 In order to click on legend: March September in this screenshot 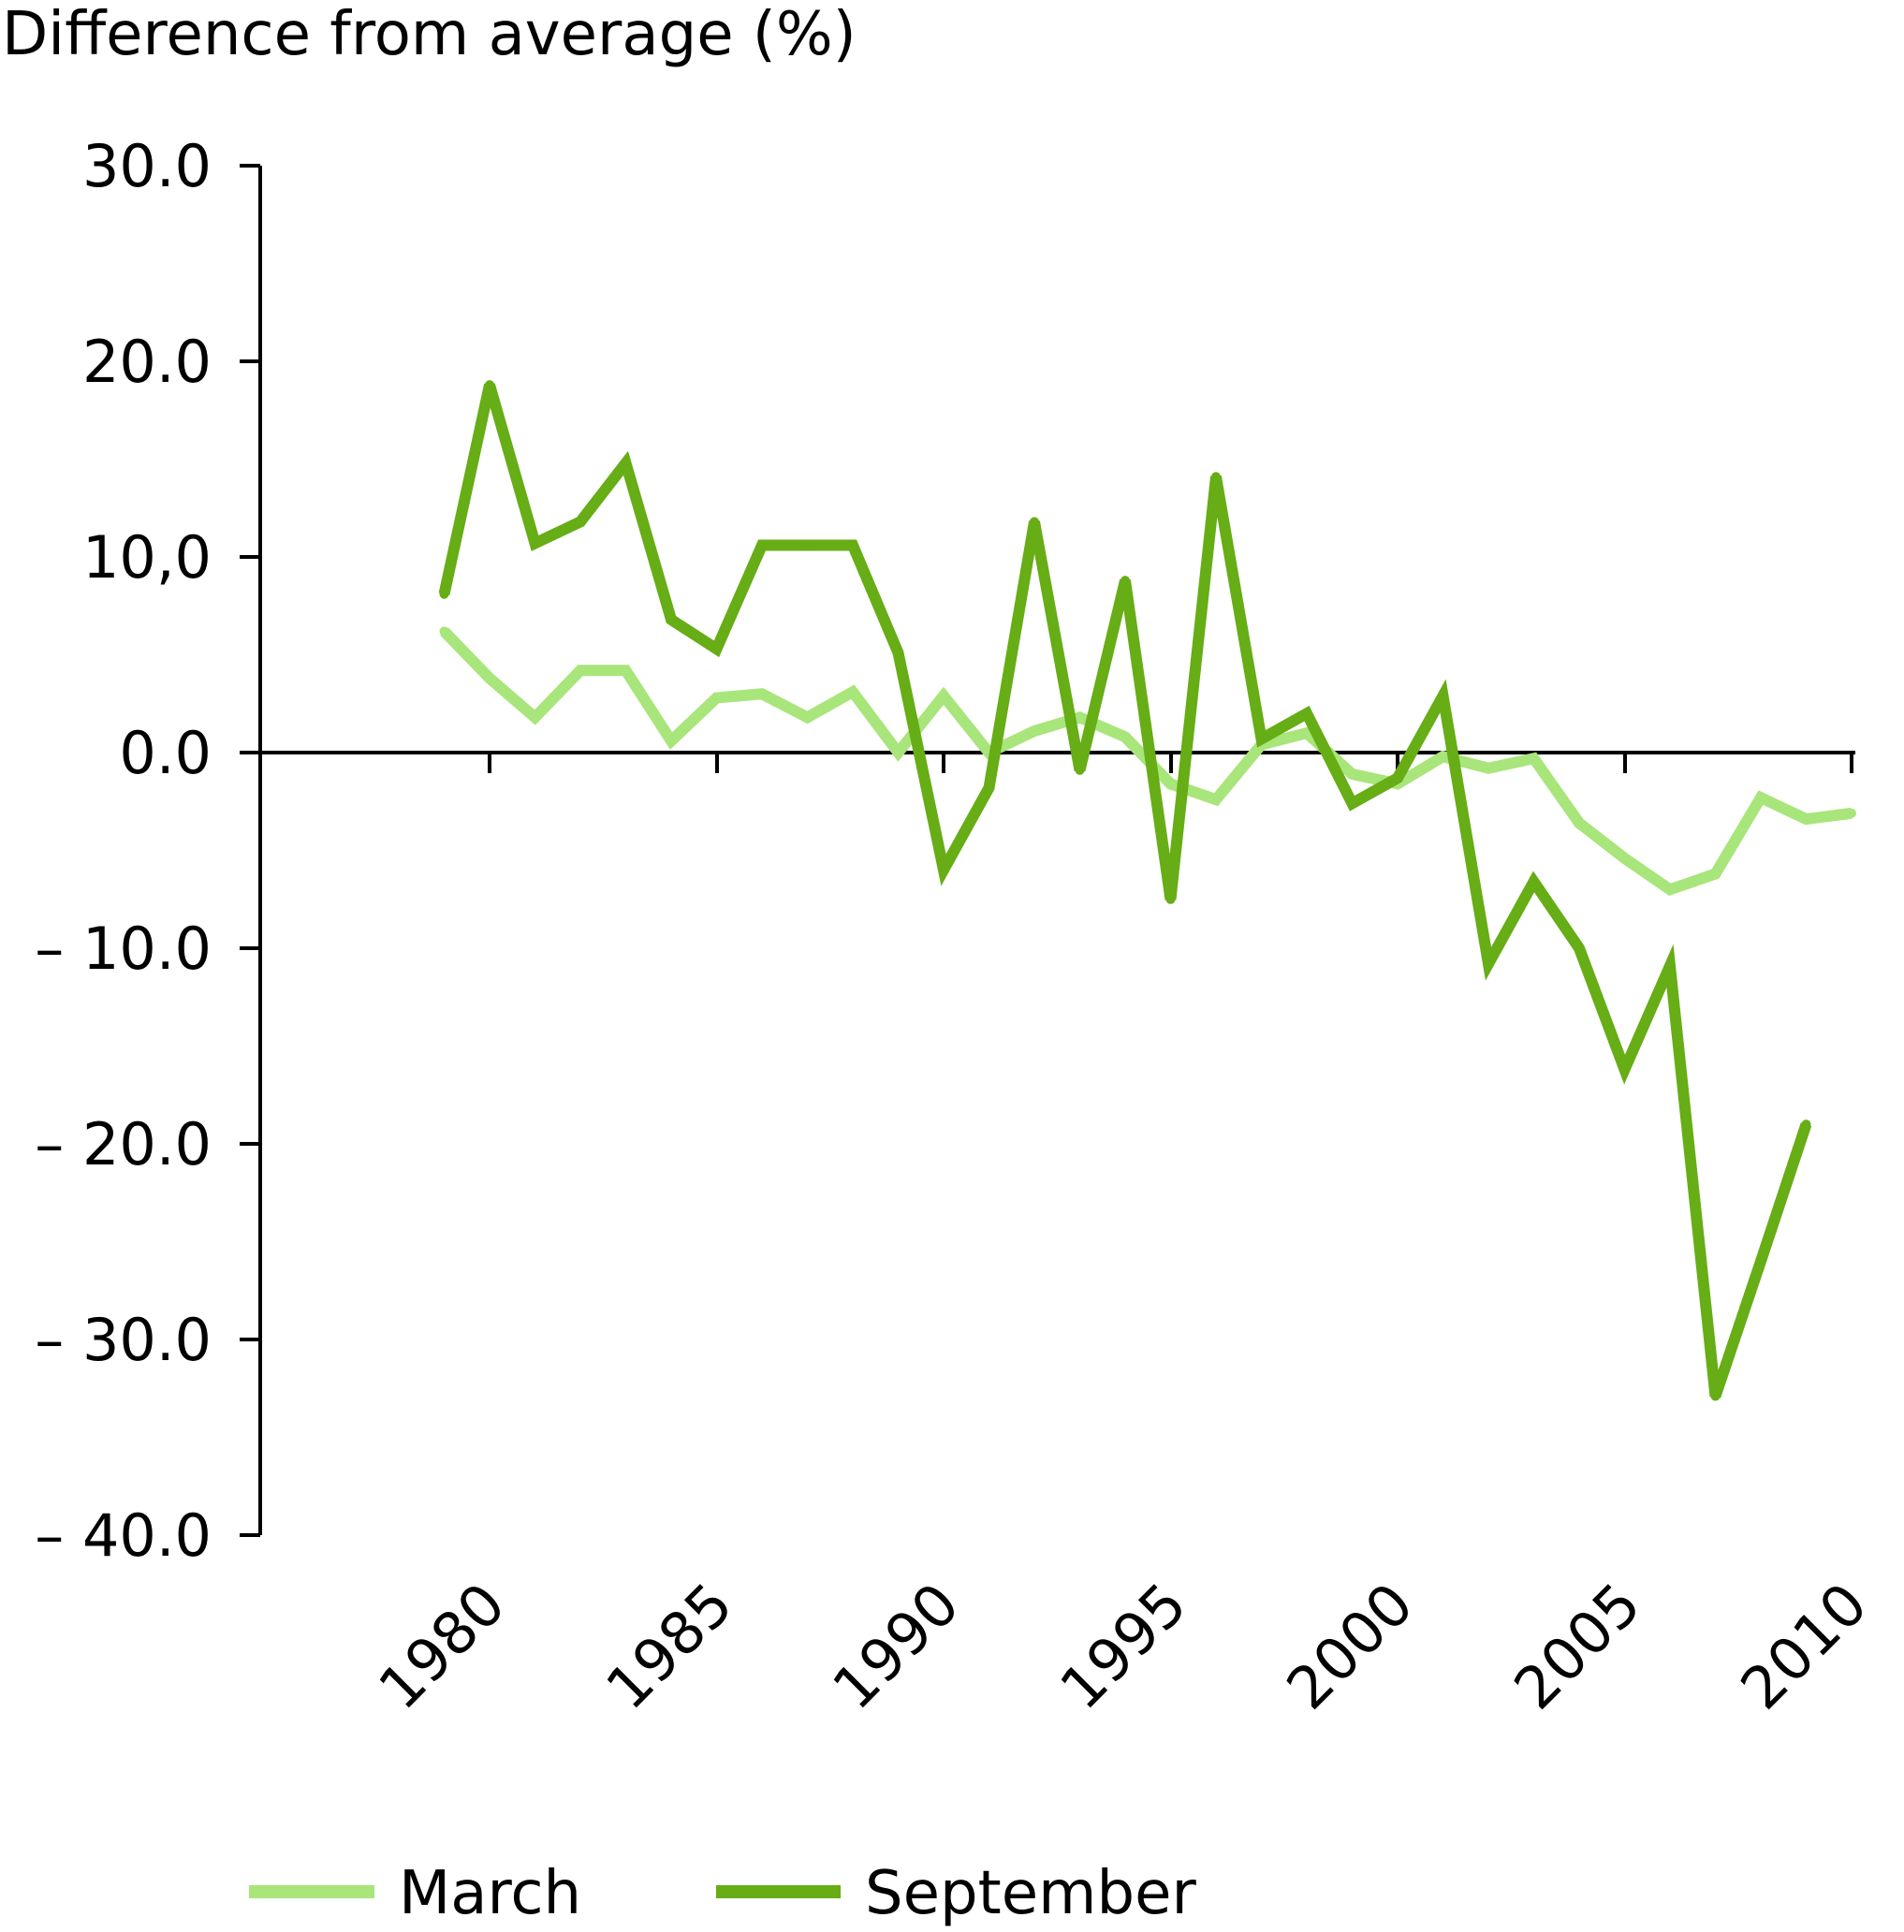, I will do `click(722, 1893)`.